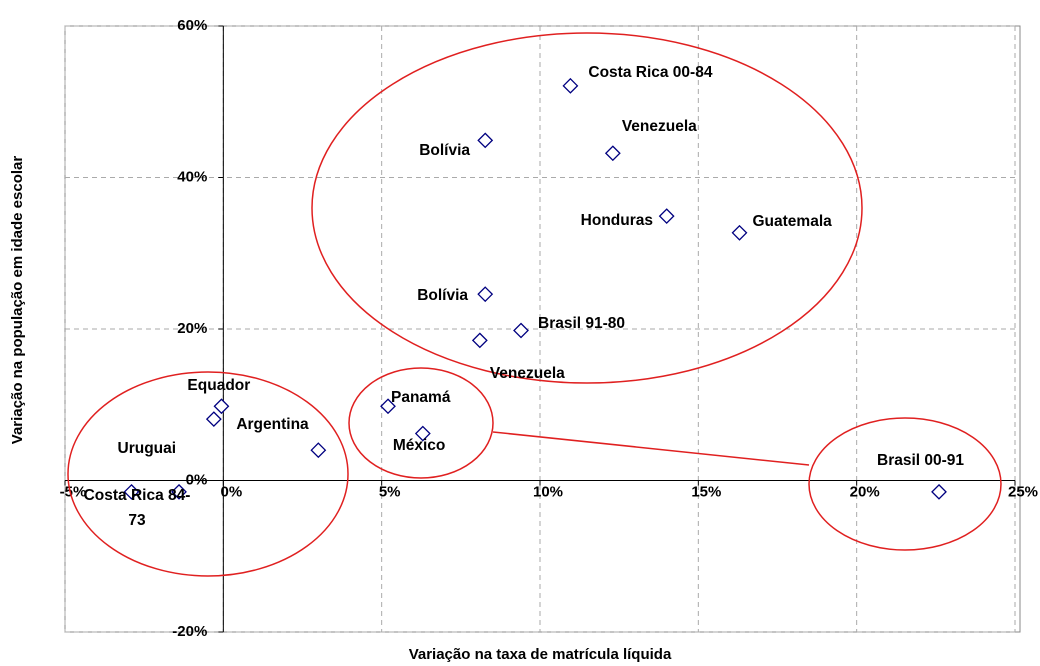  What do you see at coordinates (706, 491) in the screenshot?
I see `x-tick-label: 15%` at bounding box center [706, 491].